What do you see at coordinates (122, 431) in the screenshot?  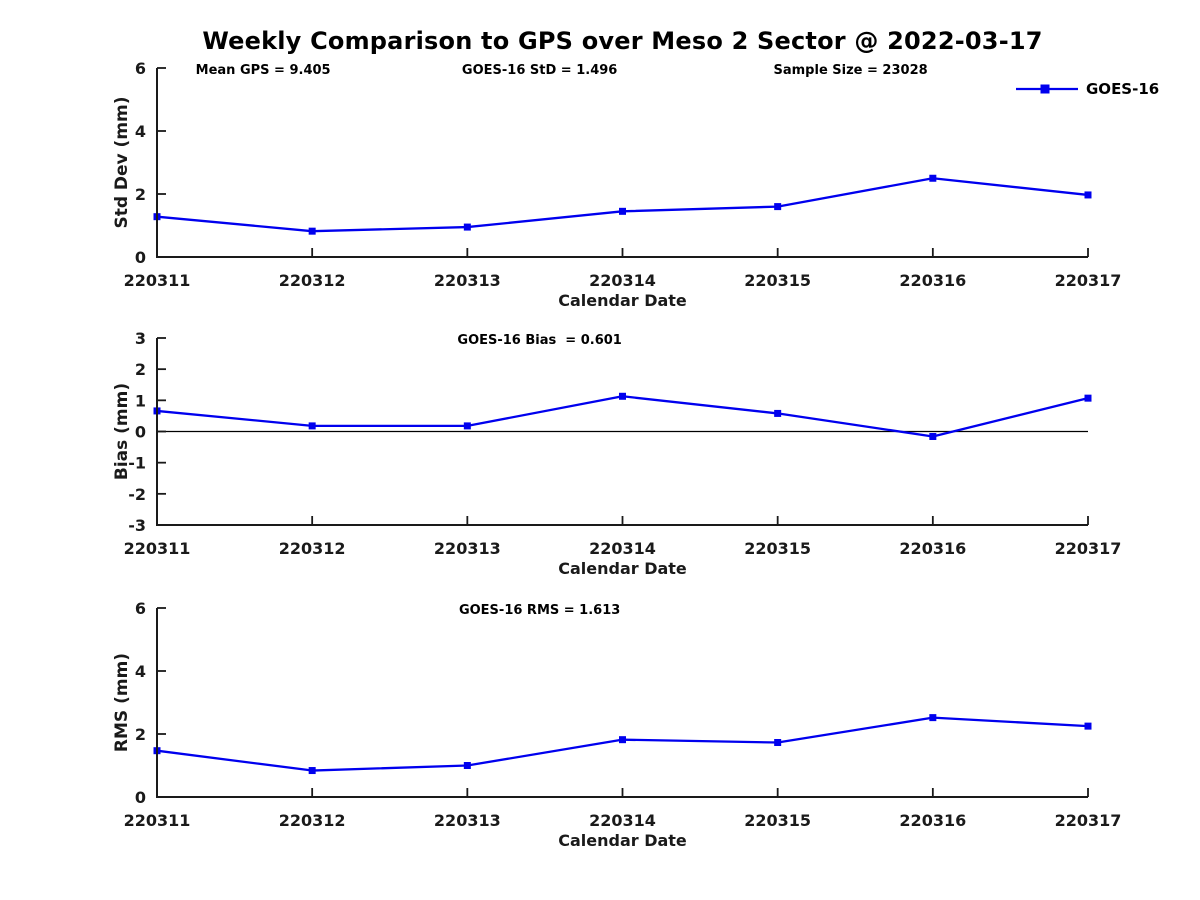 I see `y-axis-title: Bias (mm)` at bounding box center [122, 431].